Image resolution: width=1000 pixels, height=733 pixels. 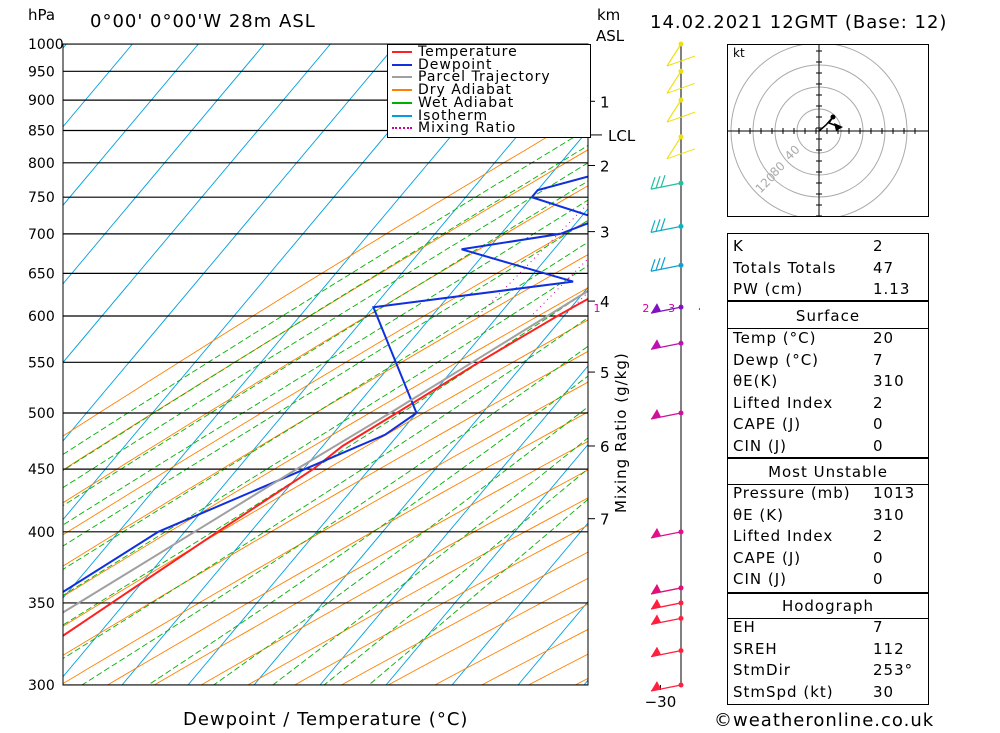 What do you see at coordinates (661, 702) in the screenshot?
I see `temperature-tick-label: −30` at bounding box center [661, 702].